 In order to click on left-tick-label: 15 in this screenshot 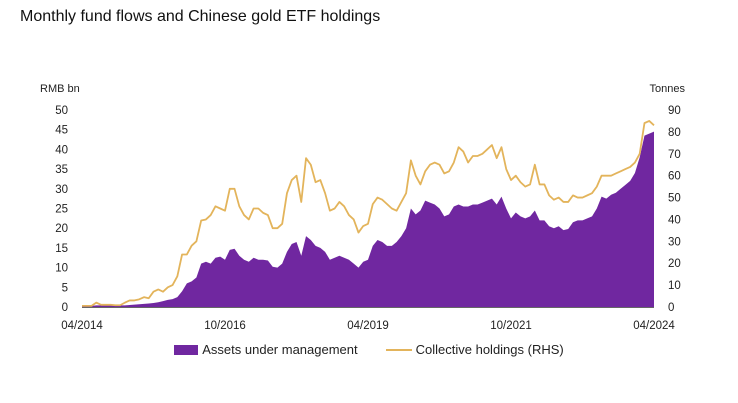, I will do `click(61, 249)`.